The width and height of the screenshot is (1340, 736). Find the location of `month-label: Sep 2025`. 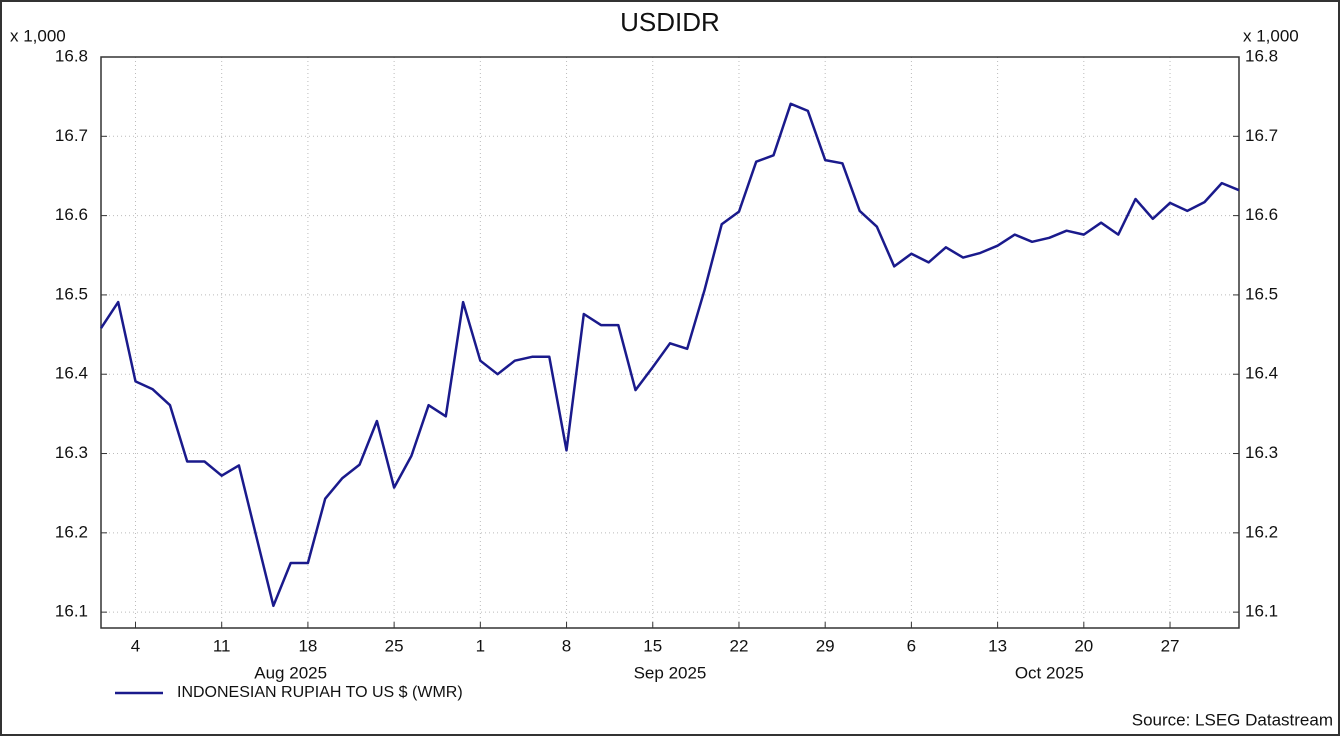

month-label: Sep 2025 is located at coordinates (670, 672).